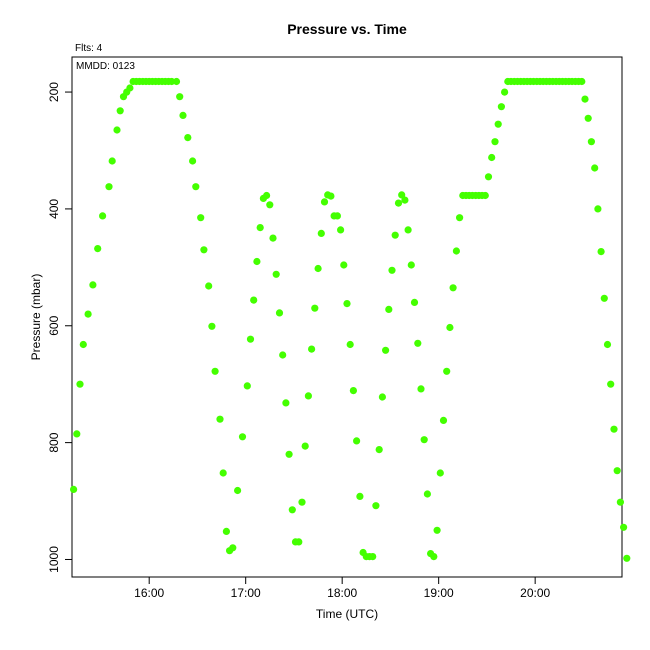 The height and width of the screenshot is (650, 650). What do you see at coordinates (246, 593) in the screenshot?
I see `x-tick-label: 17:00` at bounding box center [246, 593].